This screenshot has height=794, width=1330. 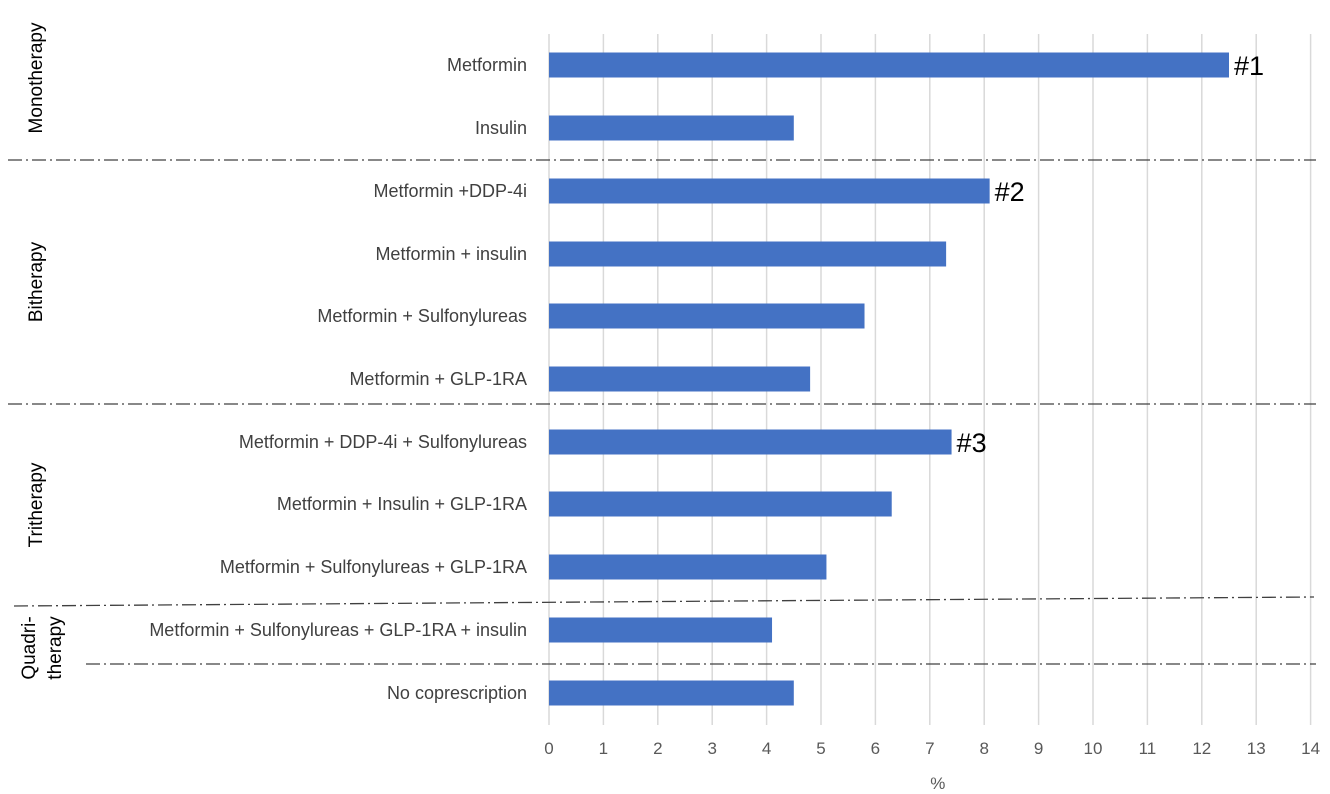 I want to click on group-label: Tritherapy, so click(x=36, y=504).